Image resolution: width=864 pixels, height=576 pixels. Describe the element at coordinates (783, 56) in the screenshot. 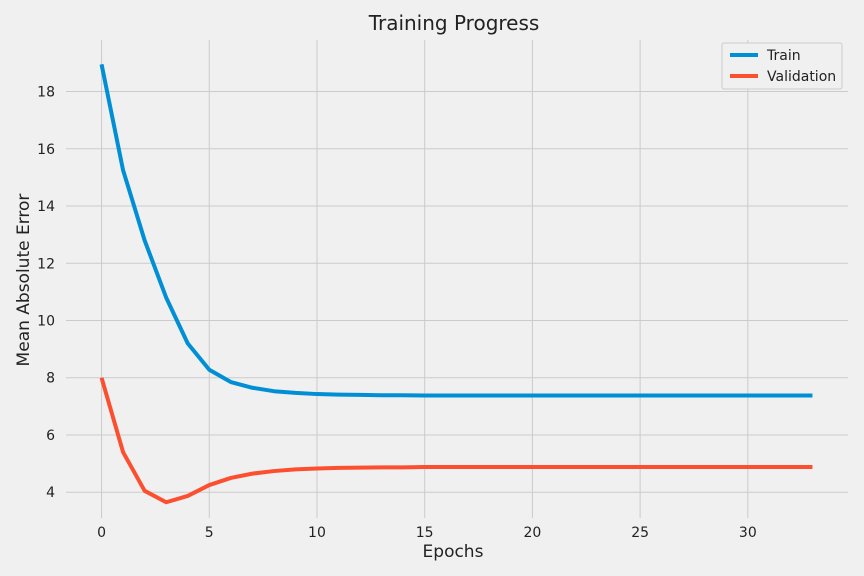

I see `legend-label-train: Train` at that location.